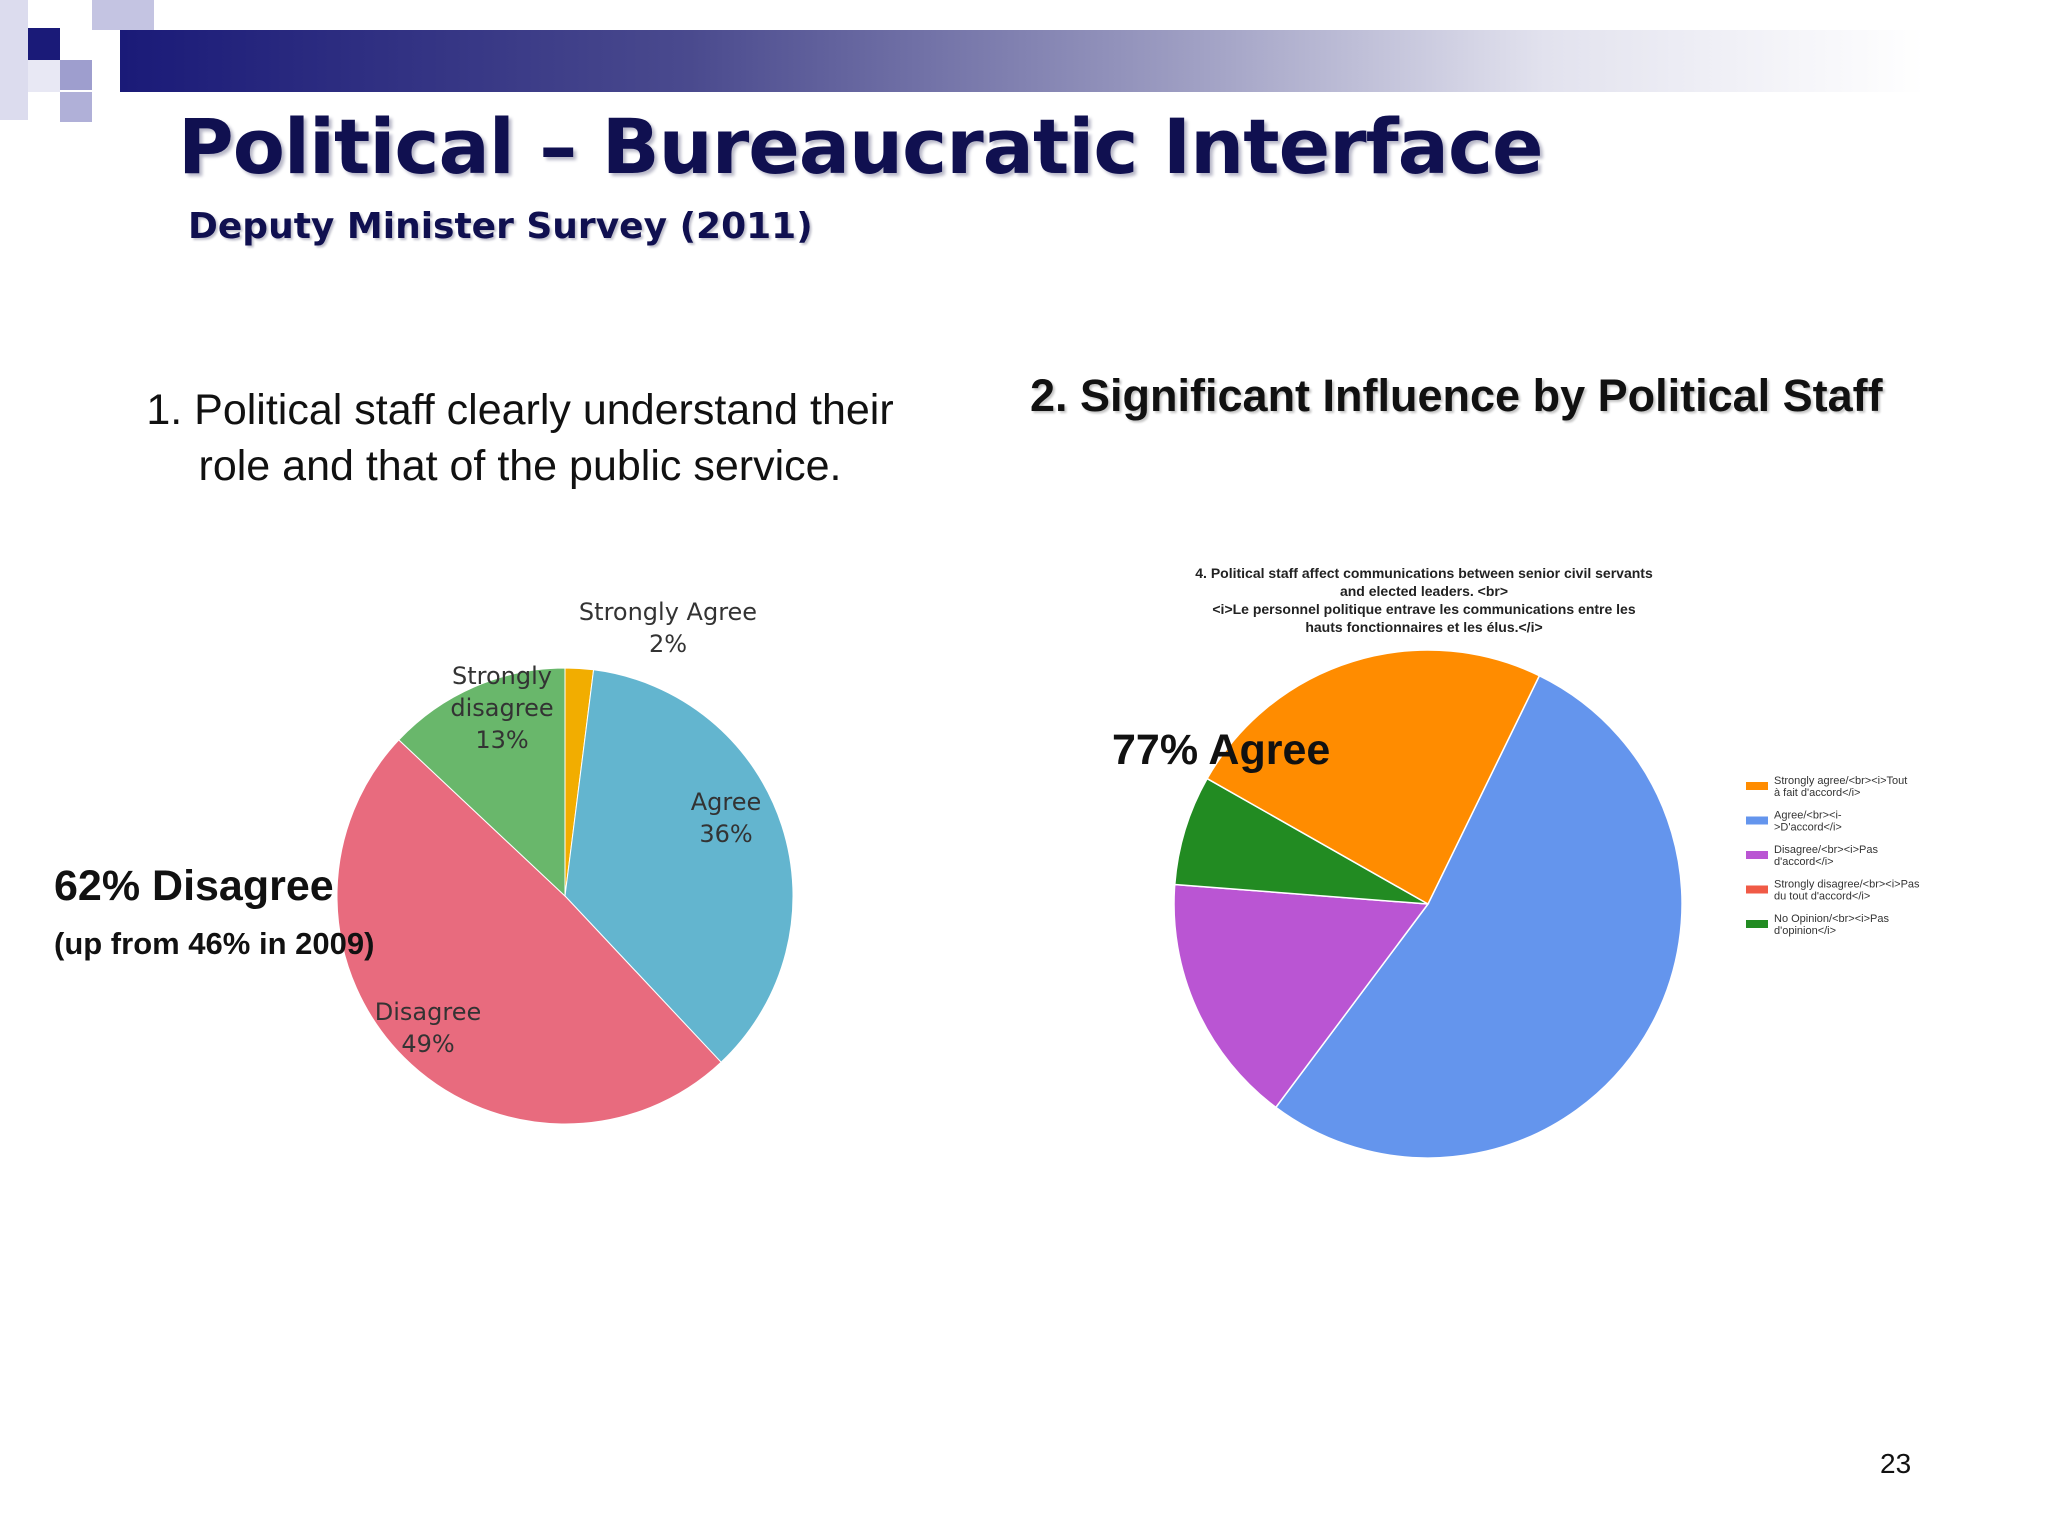 Image resolution: width=2048 pixels, height=1536 pixels. I want to click on header-bar, so click(1070, 61).